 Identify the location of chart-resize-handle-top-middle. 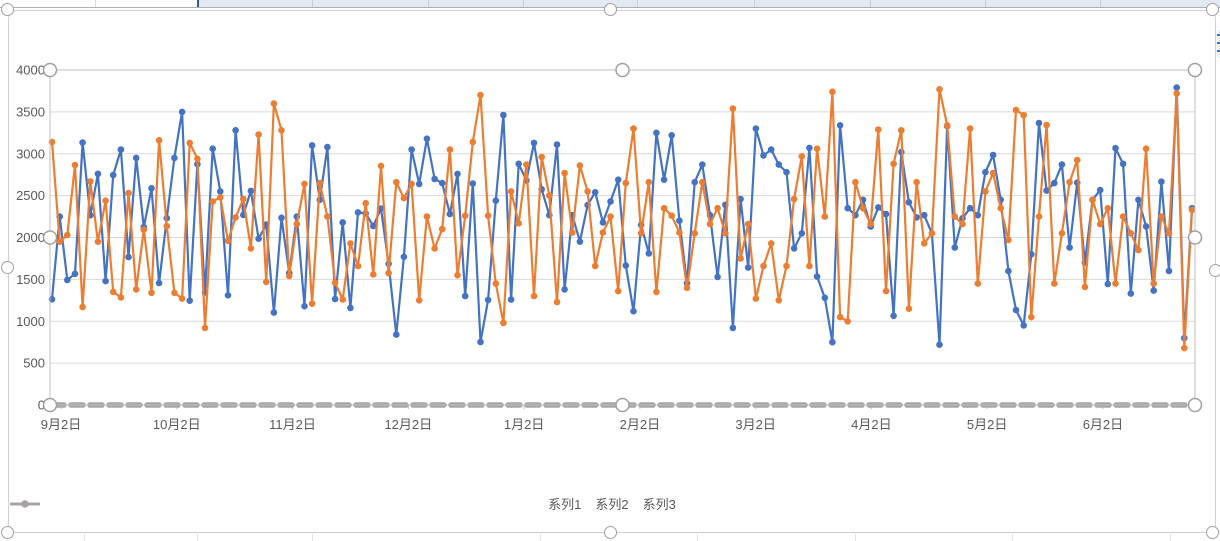
(610, 9).